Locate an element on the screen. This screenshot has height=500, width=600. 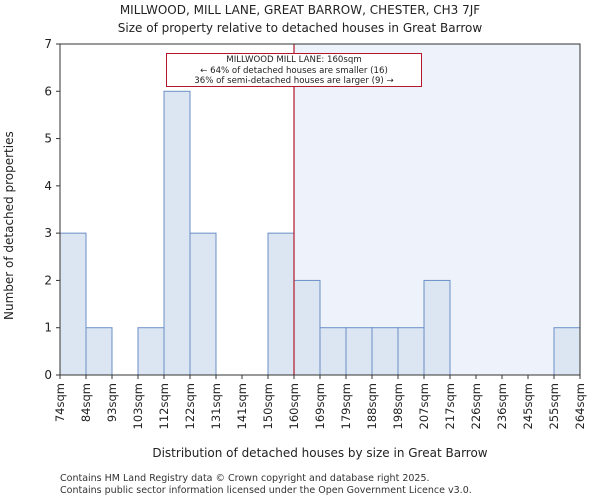
x-tick-label: 169sqm is located at coordinates (320, 406).